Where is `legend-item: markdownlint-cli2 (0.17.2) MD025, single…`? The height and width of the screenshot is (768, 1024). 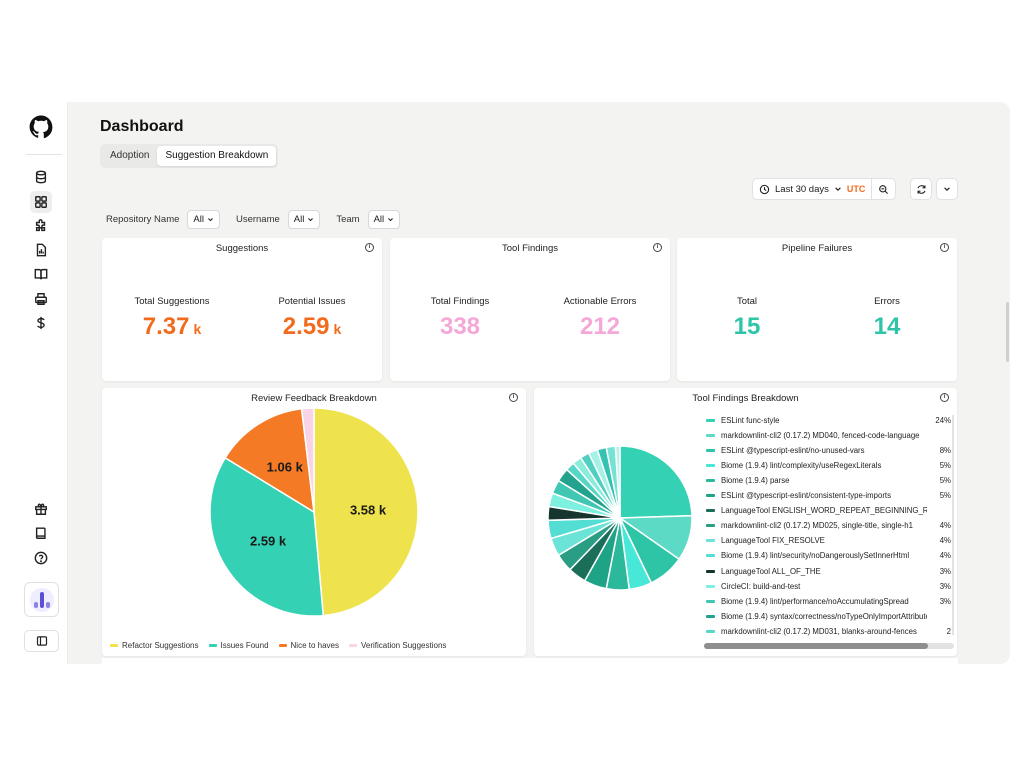
legend-item: markdownlint-cli2 (0.17.2) MD025, single… is located at coordinates (829, 525).